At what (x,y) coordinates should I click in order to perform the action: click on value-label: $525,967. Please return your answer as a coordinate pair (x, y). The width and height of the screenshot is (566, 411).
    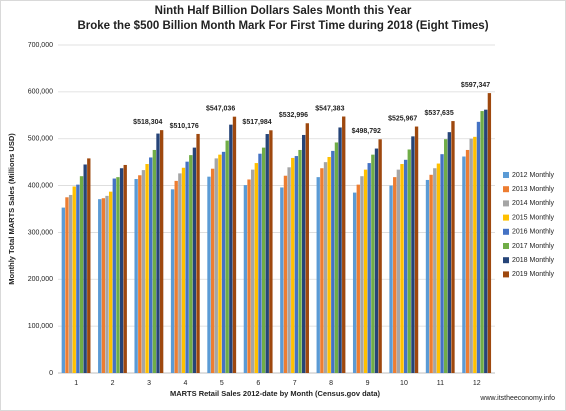
    Looking at the image, I should click on (402, 118).